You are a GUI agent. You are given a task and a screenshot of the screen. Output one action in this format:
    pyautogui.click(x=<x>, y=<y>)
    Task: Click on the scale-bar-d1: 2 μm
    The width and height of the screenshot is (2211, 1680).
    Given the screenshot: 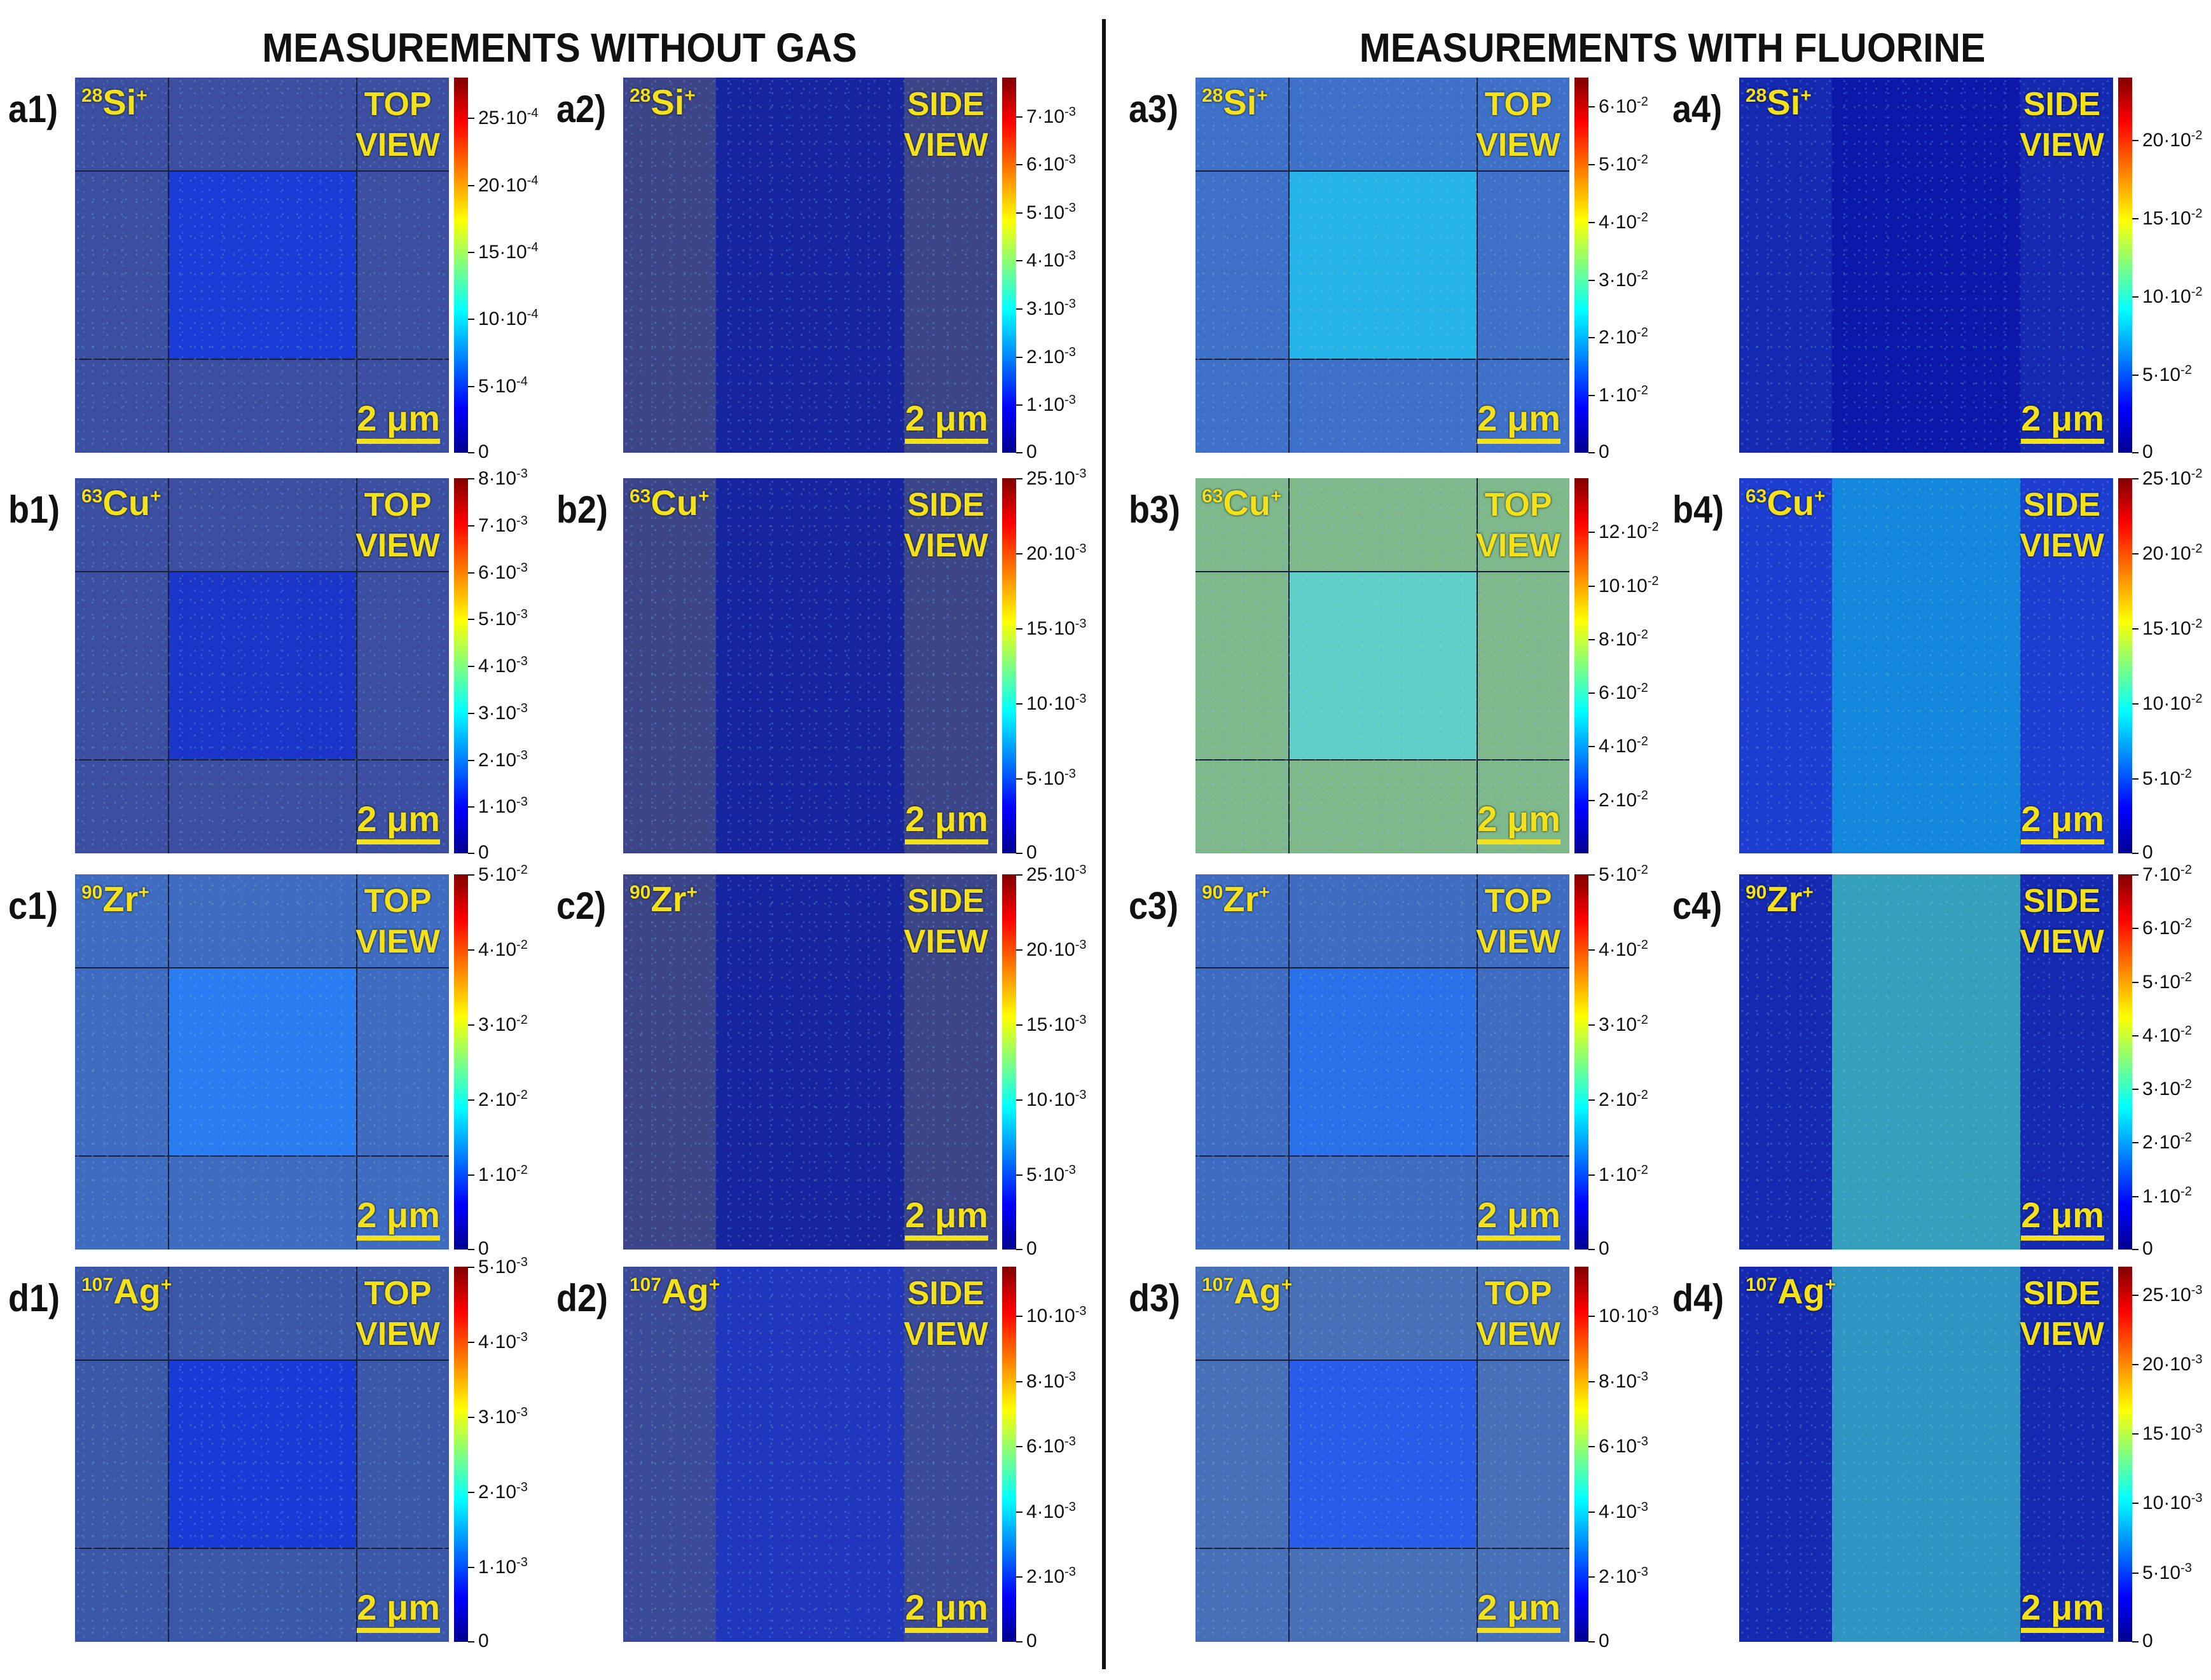 What is the action you would take?
    pyautogui.click(x=398, y=1610)
    